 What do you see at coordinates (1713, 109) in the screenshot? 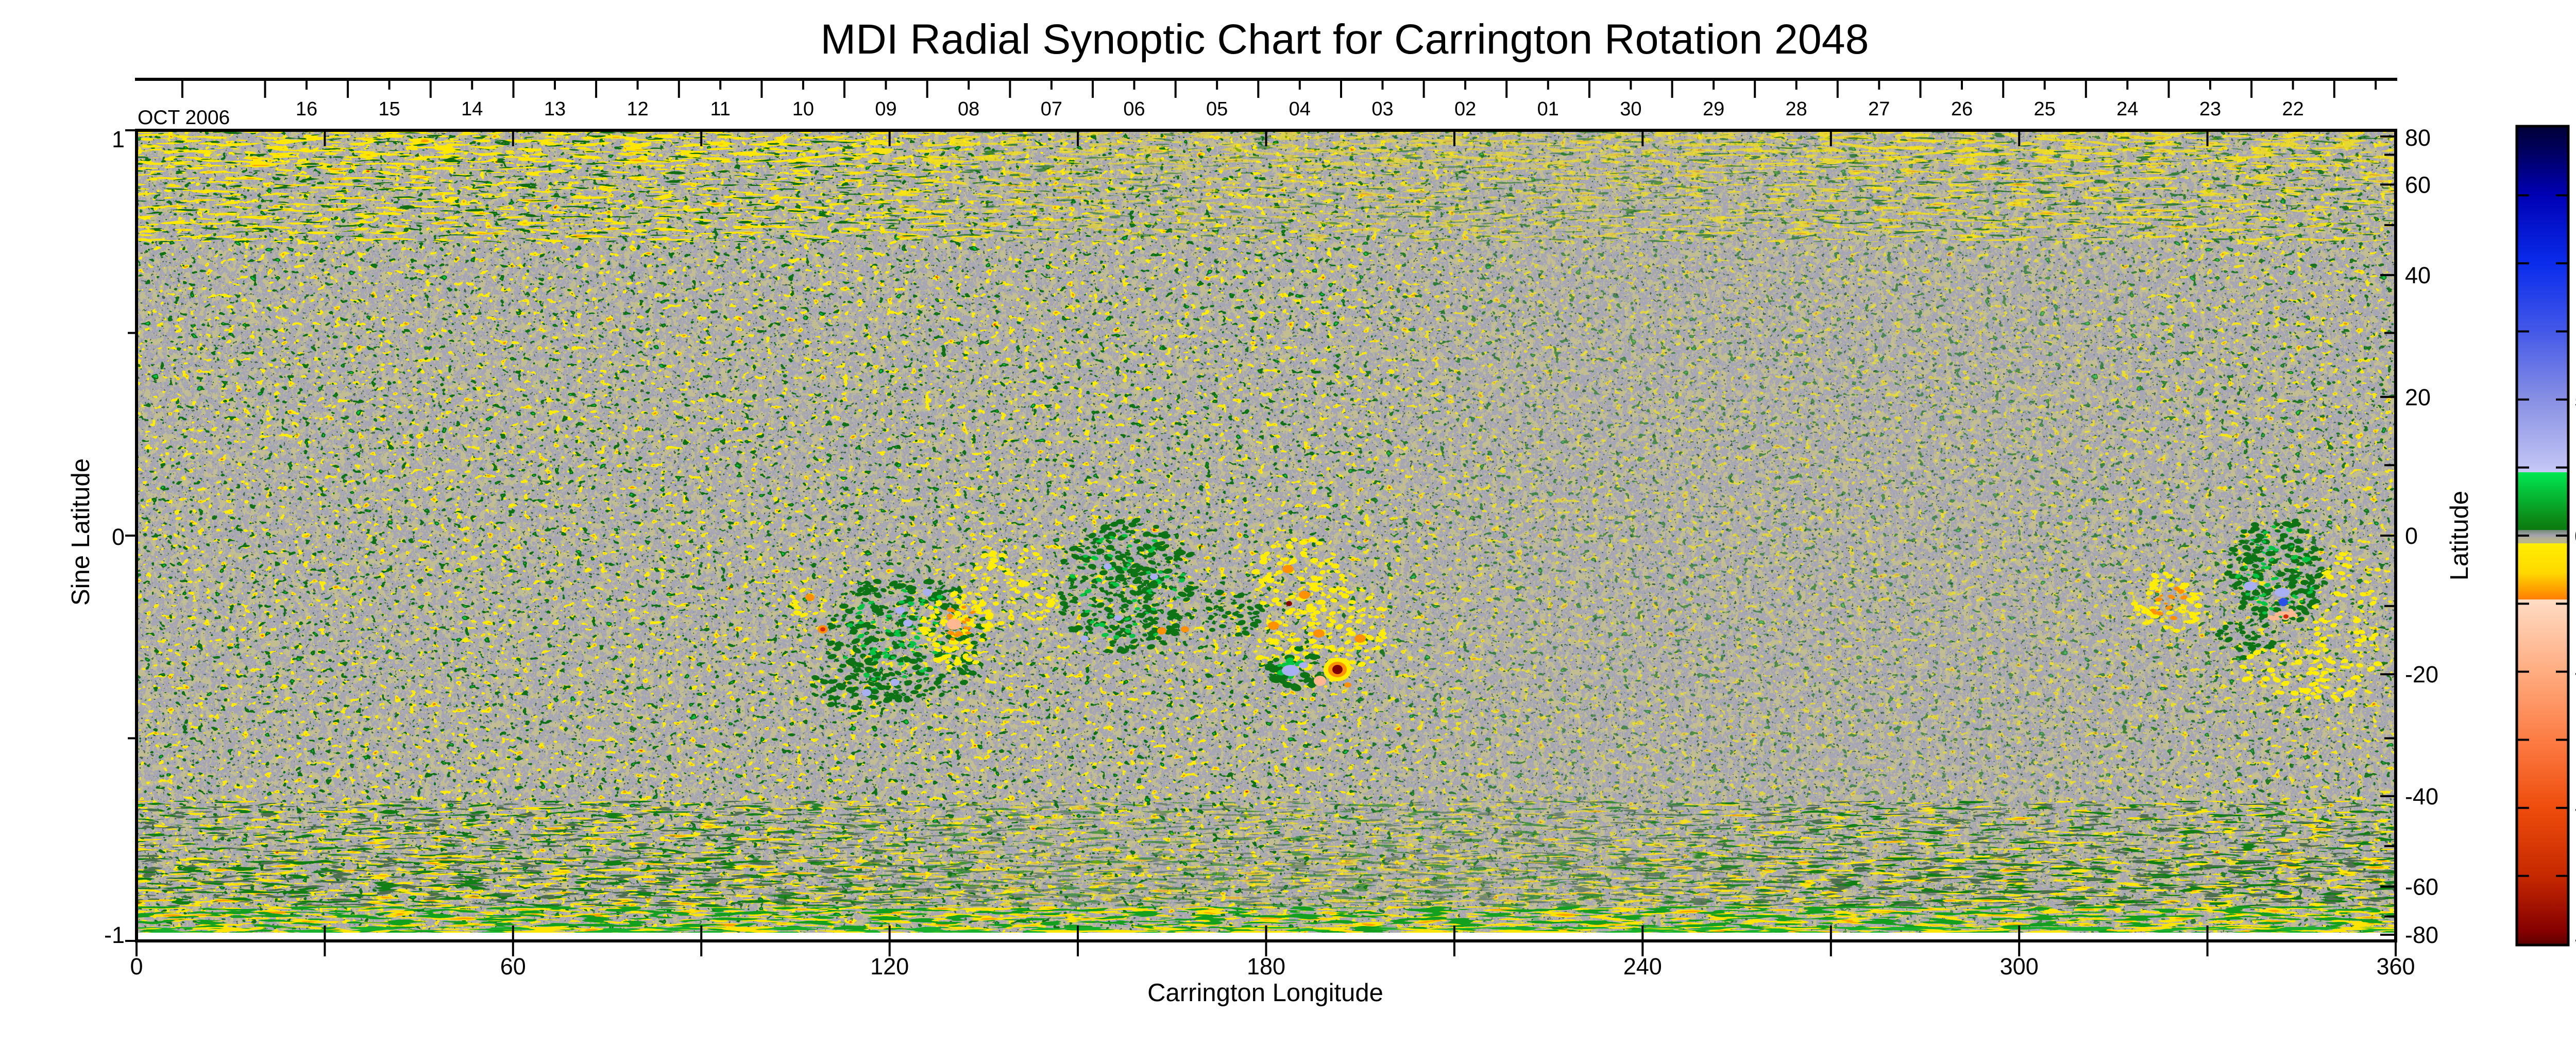
I see `svg-text: 29` at bounding box center [1713, 109].